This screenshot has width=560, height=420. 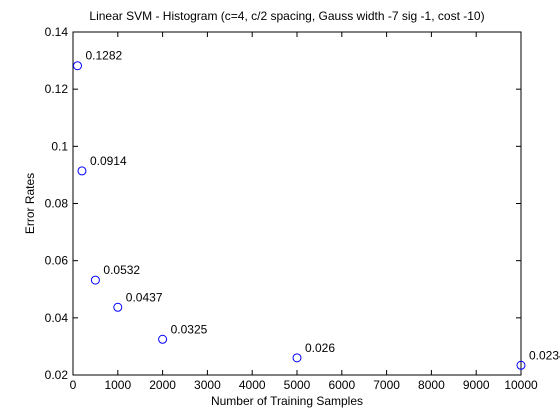 What do you see at coordinates (73, 385) in the screenshot?
I see `x-tick-label: 0` at bounding box center [73, 385].